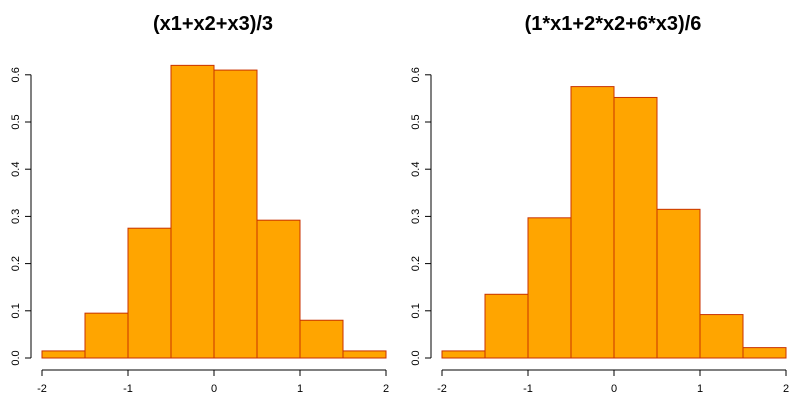 This screenshot has width=800, height=400. Describe the element at coordinates (213, 24) in the screenshot. I see `chart-title: (x1+x2+x3)/3` at that location.